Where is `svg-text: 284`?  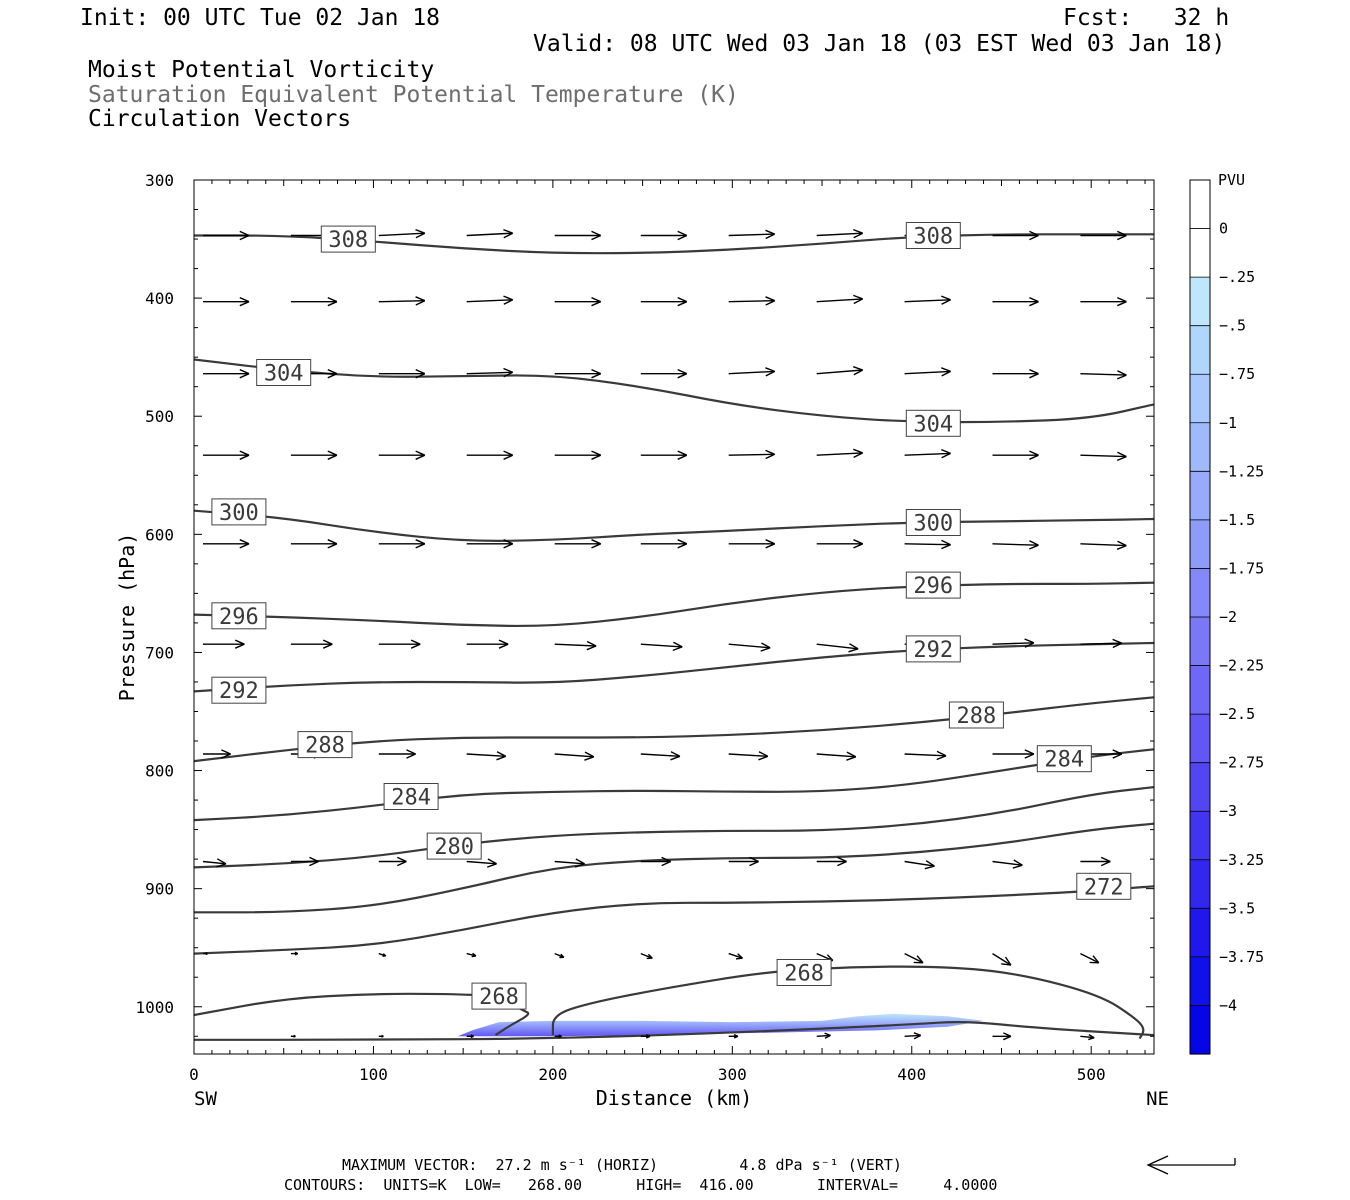
svg-text: 284 is located at coordinates (411, 798).